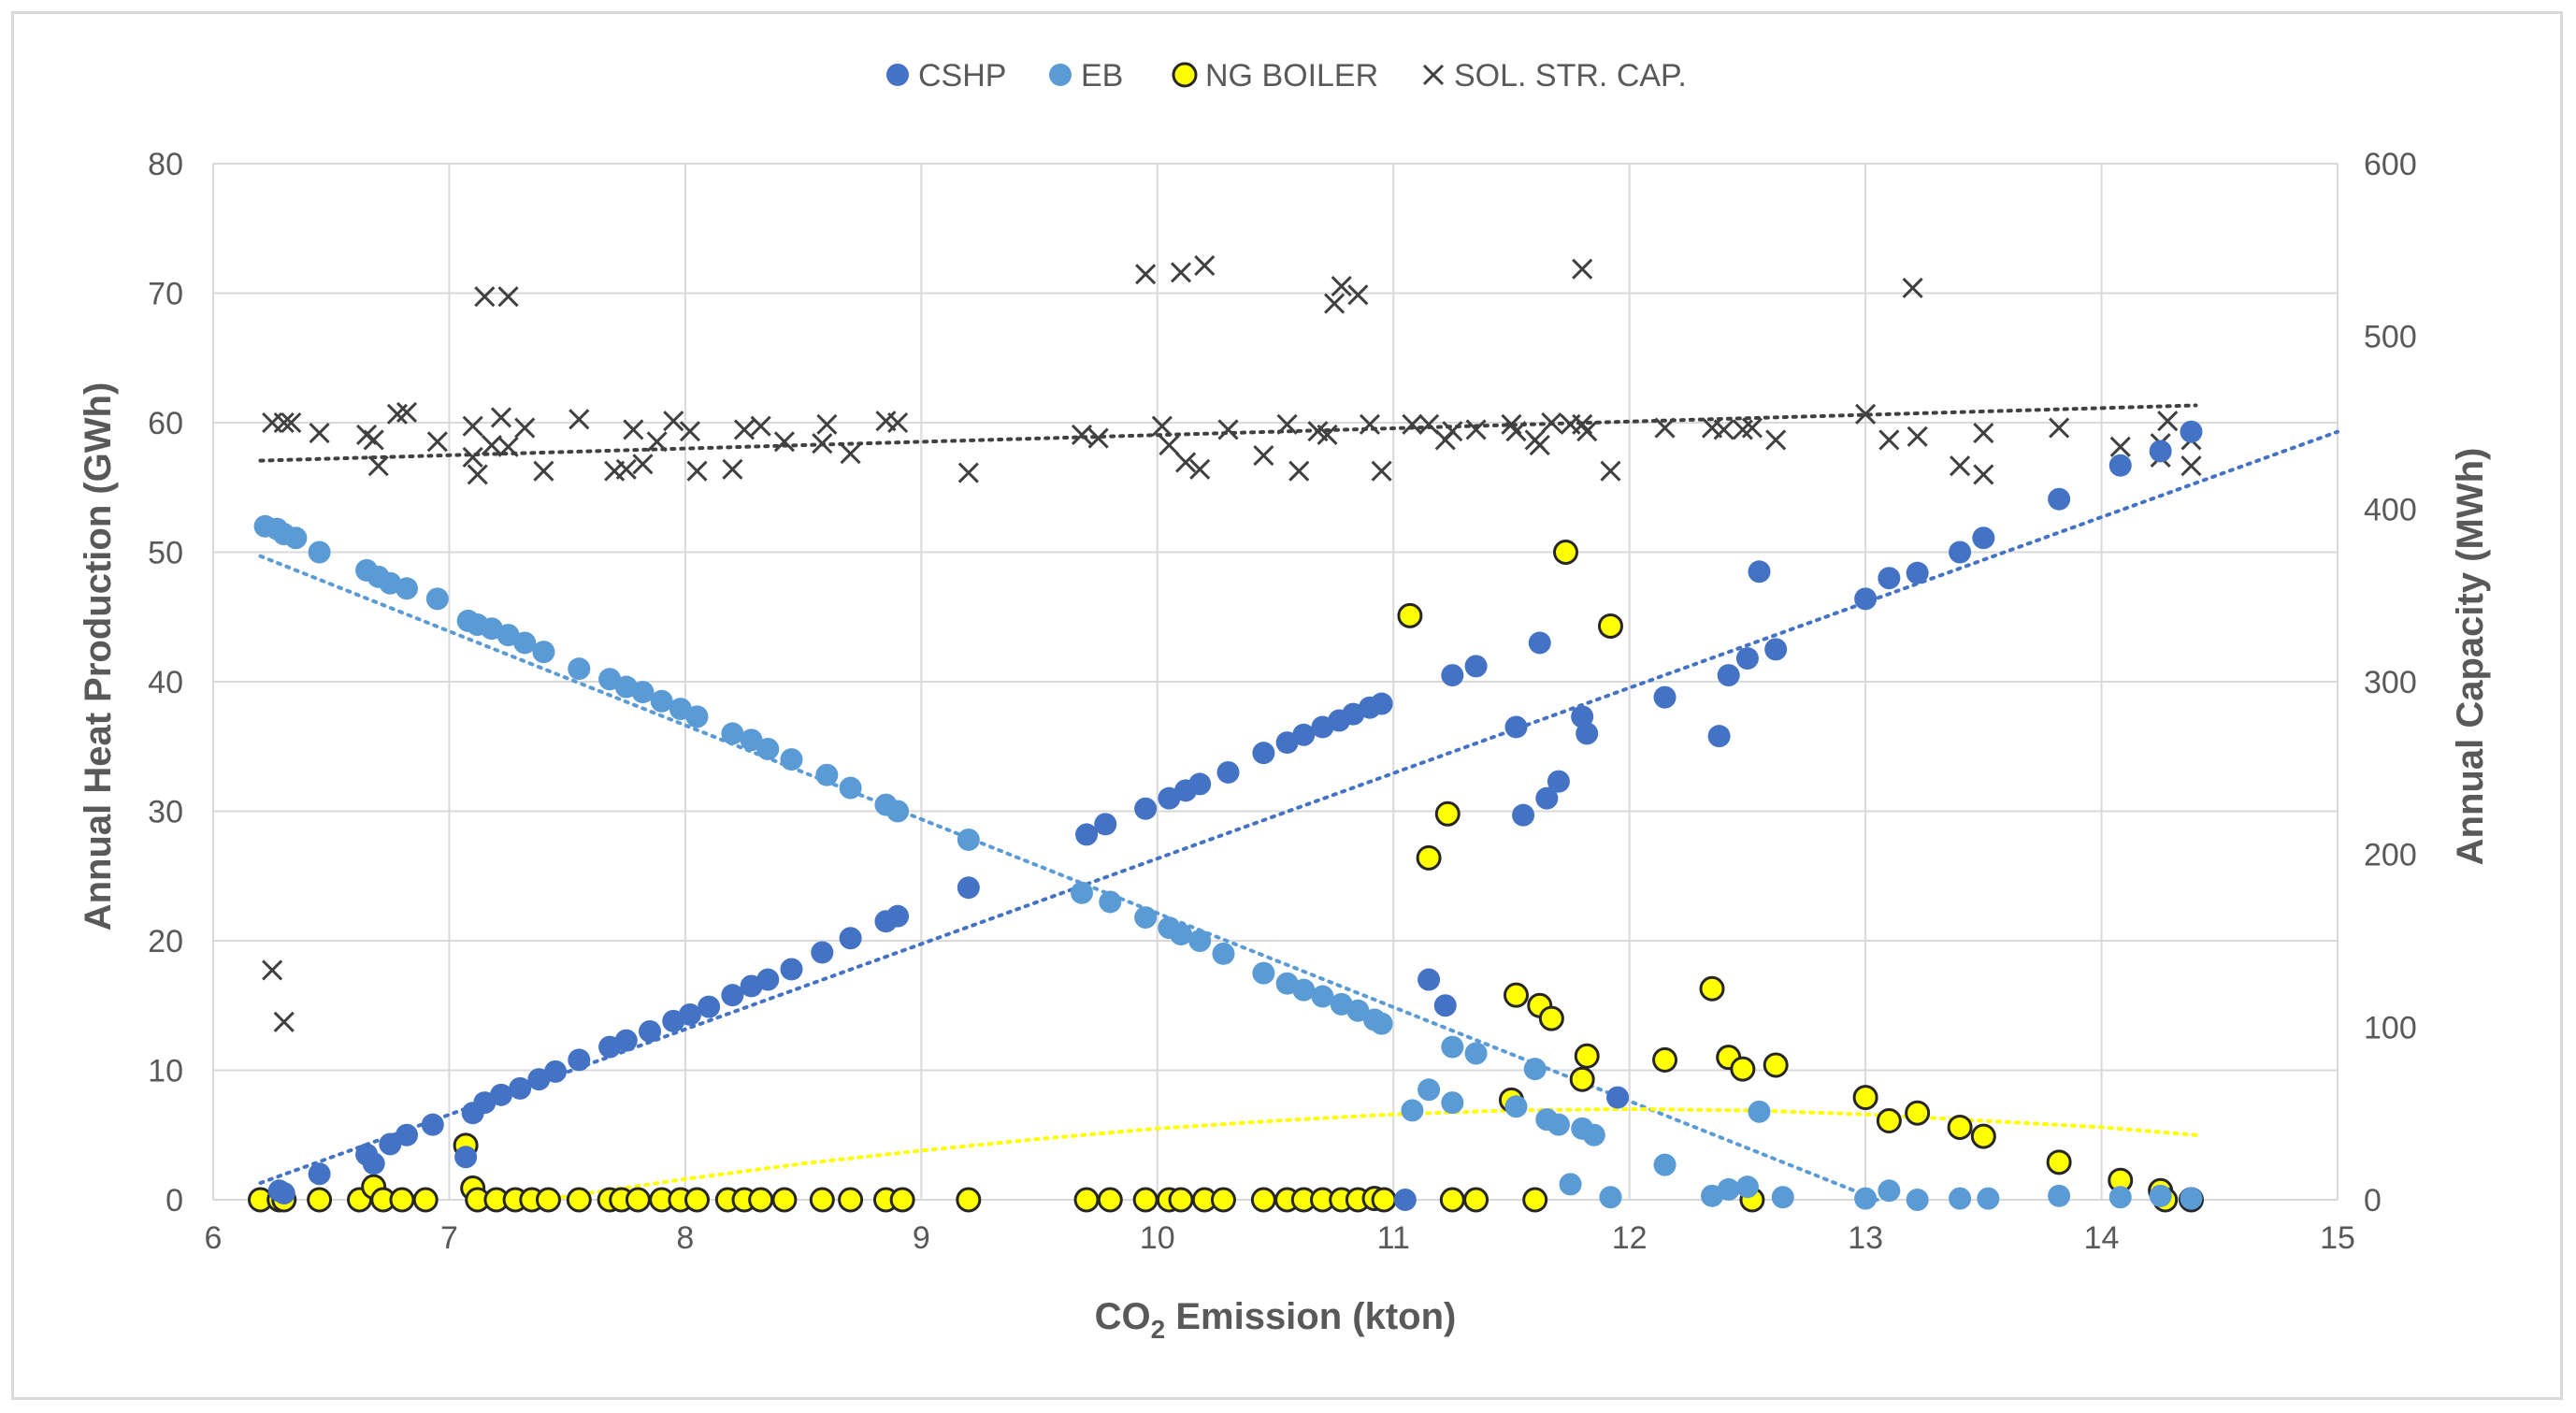  I want to click on y-tick-label: 30, so click(165, 812).